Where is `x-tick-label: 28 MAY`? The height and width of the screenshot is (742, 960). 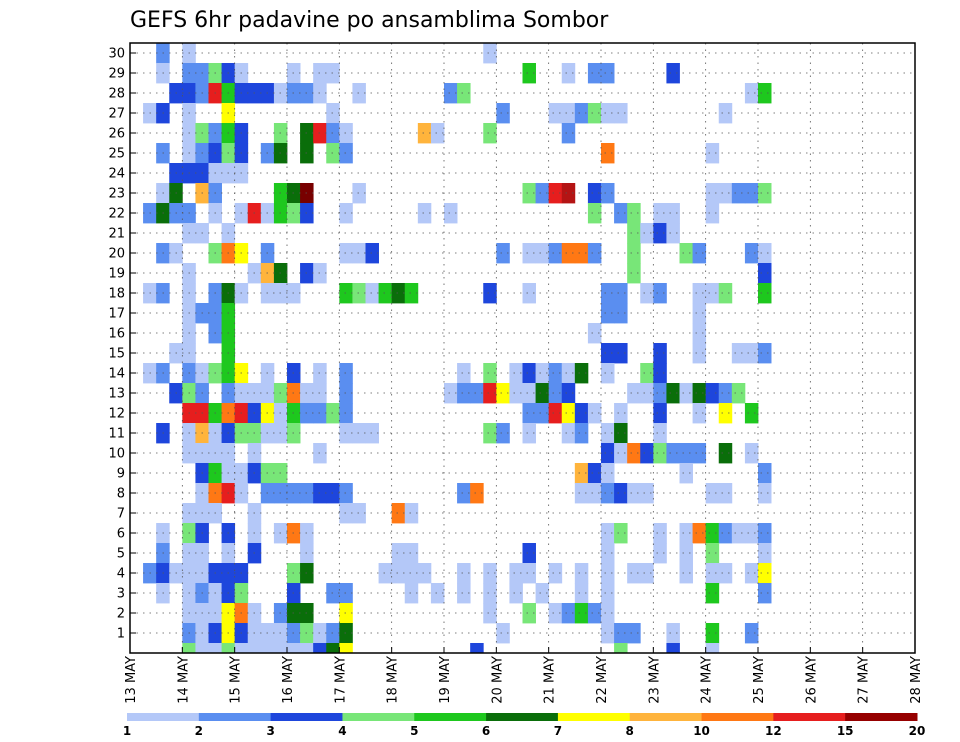 x-tick-label: 28 MAY is located at coordinates (916, 680).